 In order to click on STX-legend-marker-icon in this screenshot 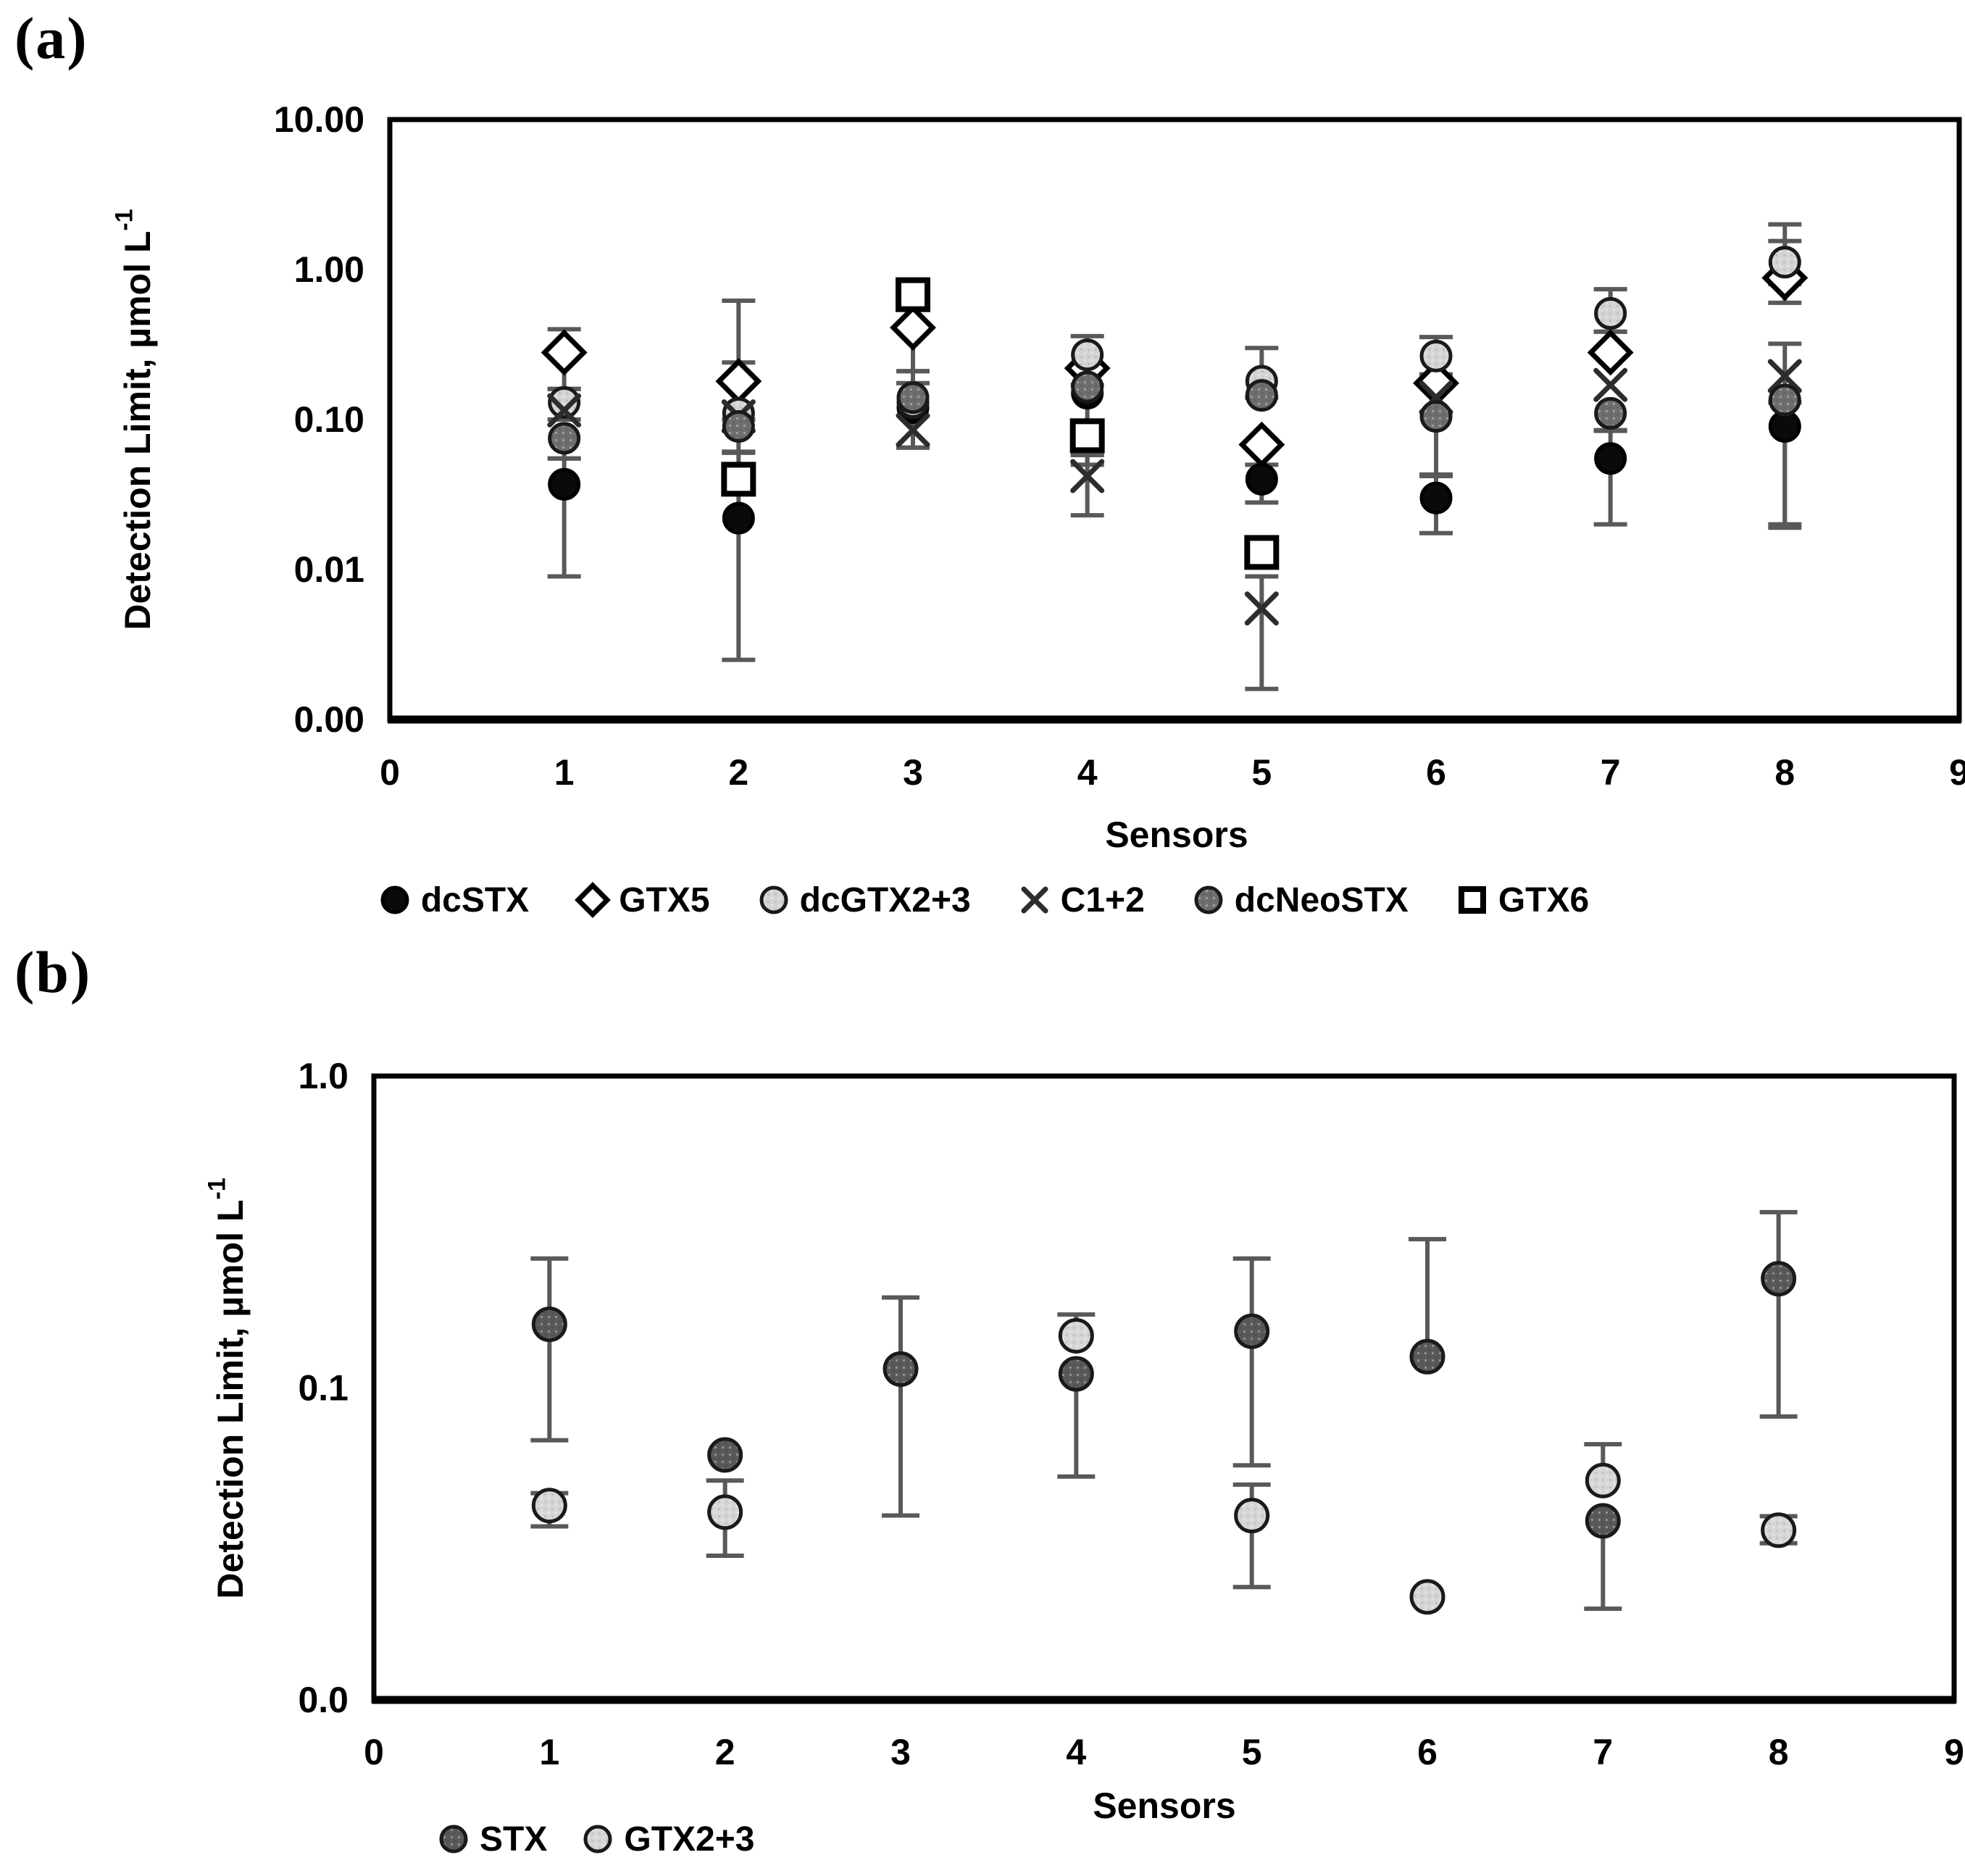, I will do `click(453, 1839)`.